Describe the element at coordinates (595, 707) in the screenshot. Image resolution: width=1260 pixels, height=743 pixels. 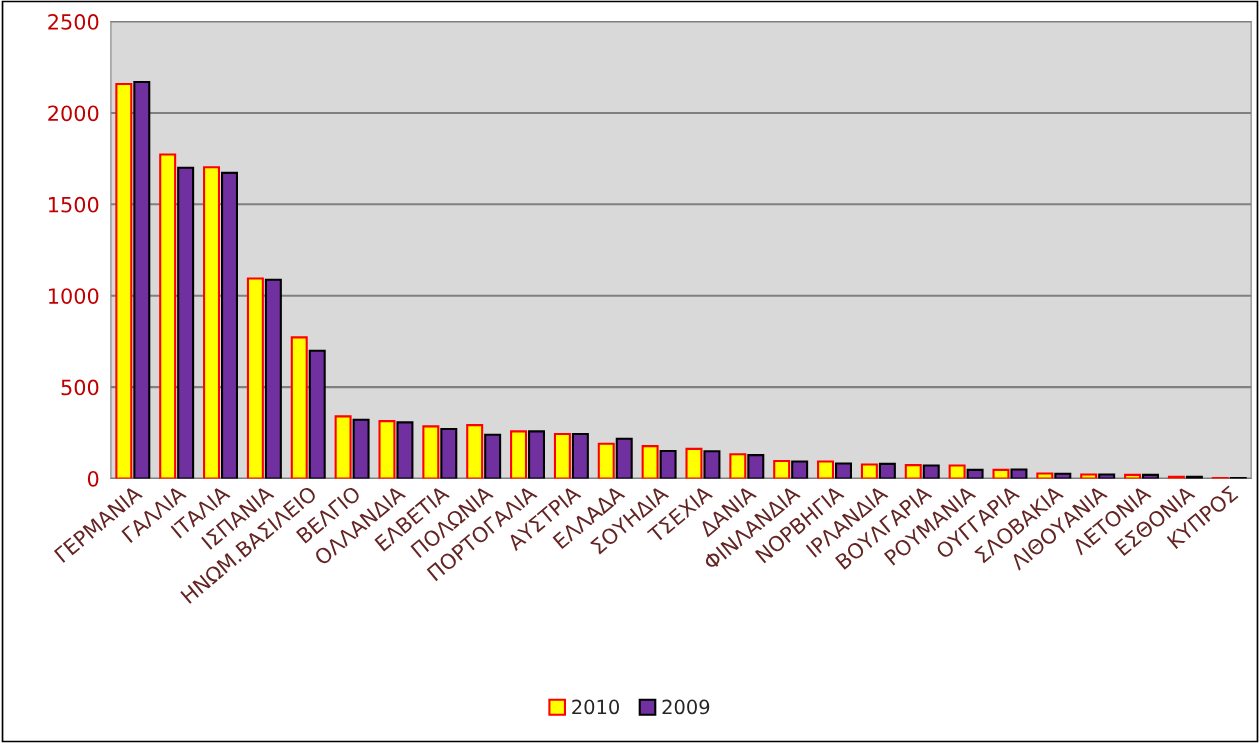
I see `legend-label: 2010` at that location.